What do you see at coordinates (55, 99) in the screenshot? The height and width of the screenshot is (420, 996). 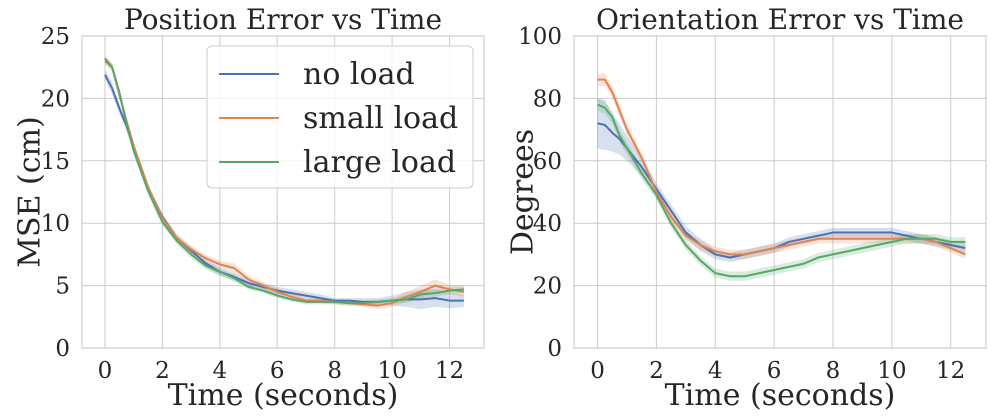 I see `position-y-tick-label: 20` at bounding box center [55, 99].